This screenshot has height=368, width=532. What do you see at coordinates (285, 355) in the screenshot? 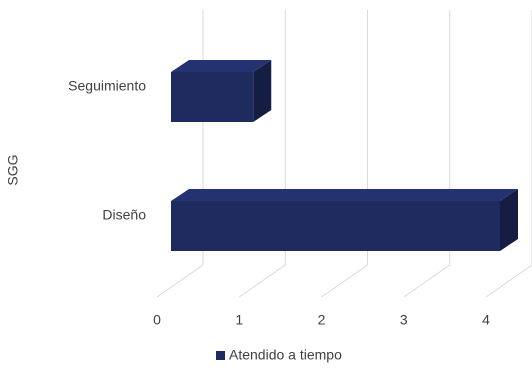
I see `legend-label: Atendido a tiempo` at bounding box center [285, 355].